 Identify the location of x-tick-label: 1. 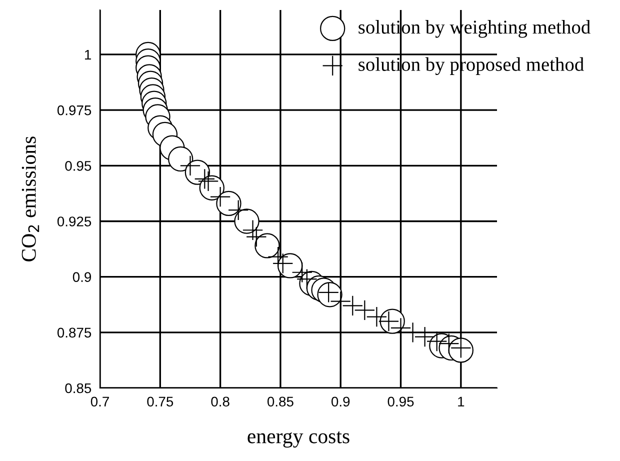
(461, 401).